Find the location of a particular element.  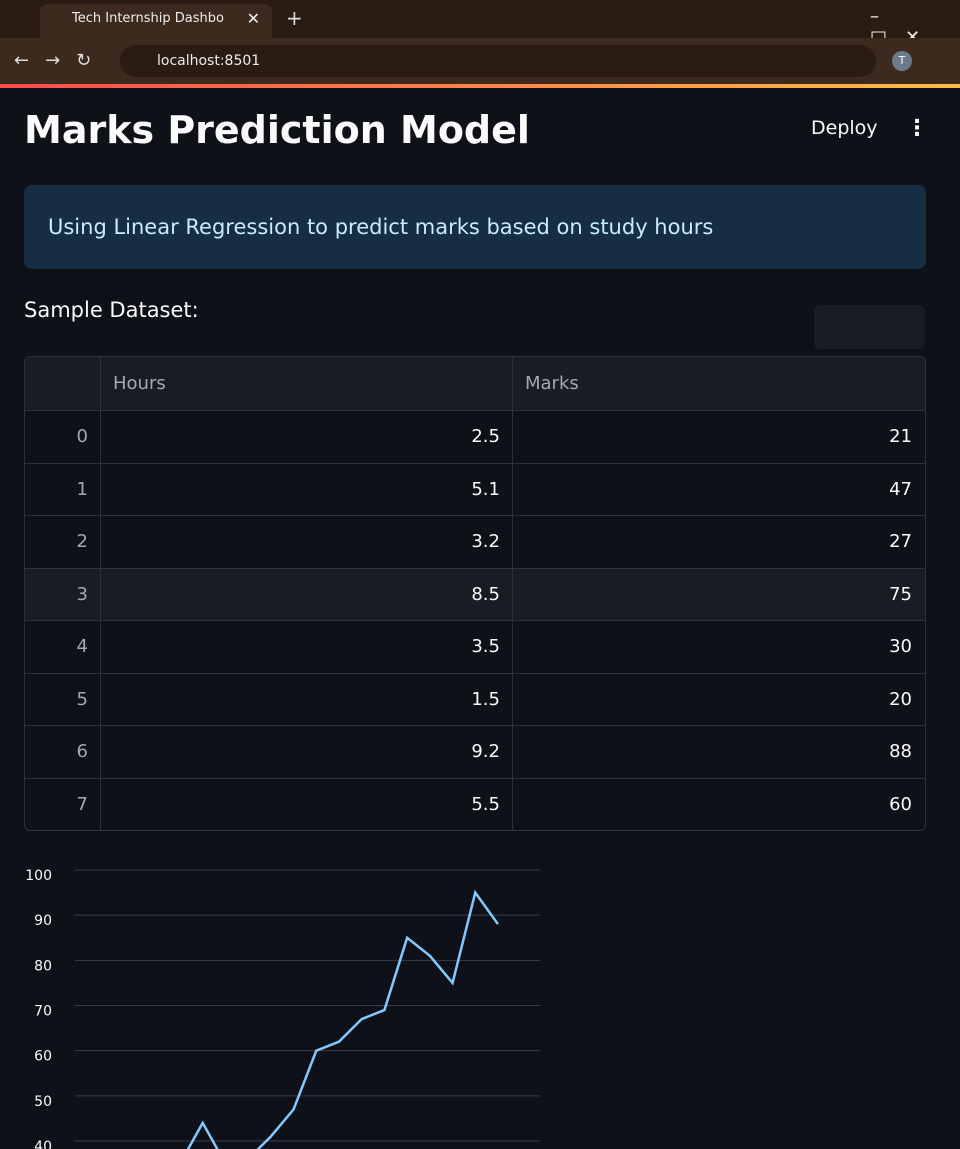

row-index: 0 is located at coordinates (82, 436).